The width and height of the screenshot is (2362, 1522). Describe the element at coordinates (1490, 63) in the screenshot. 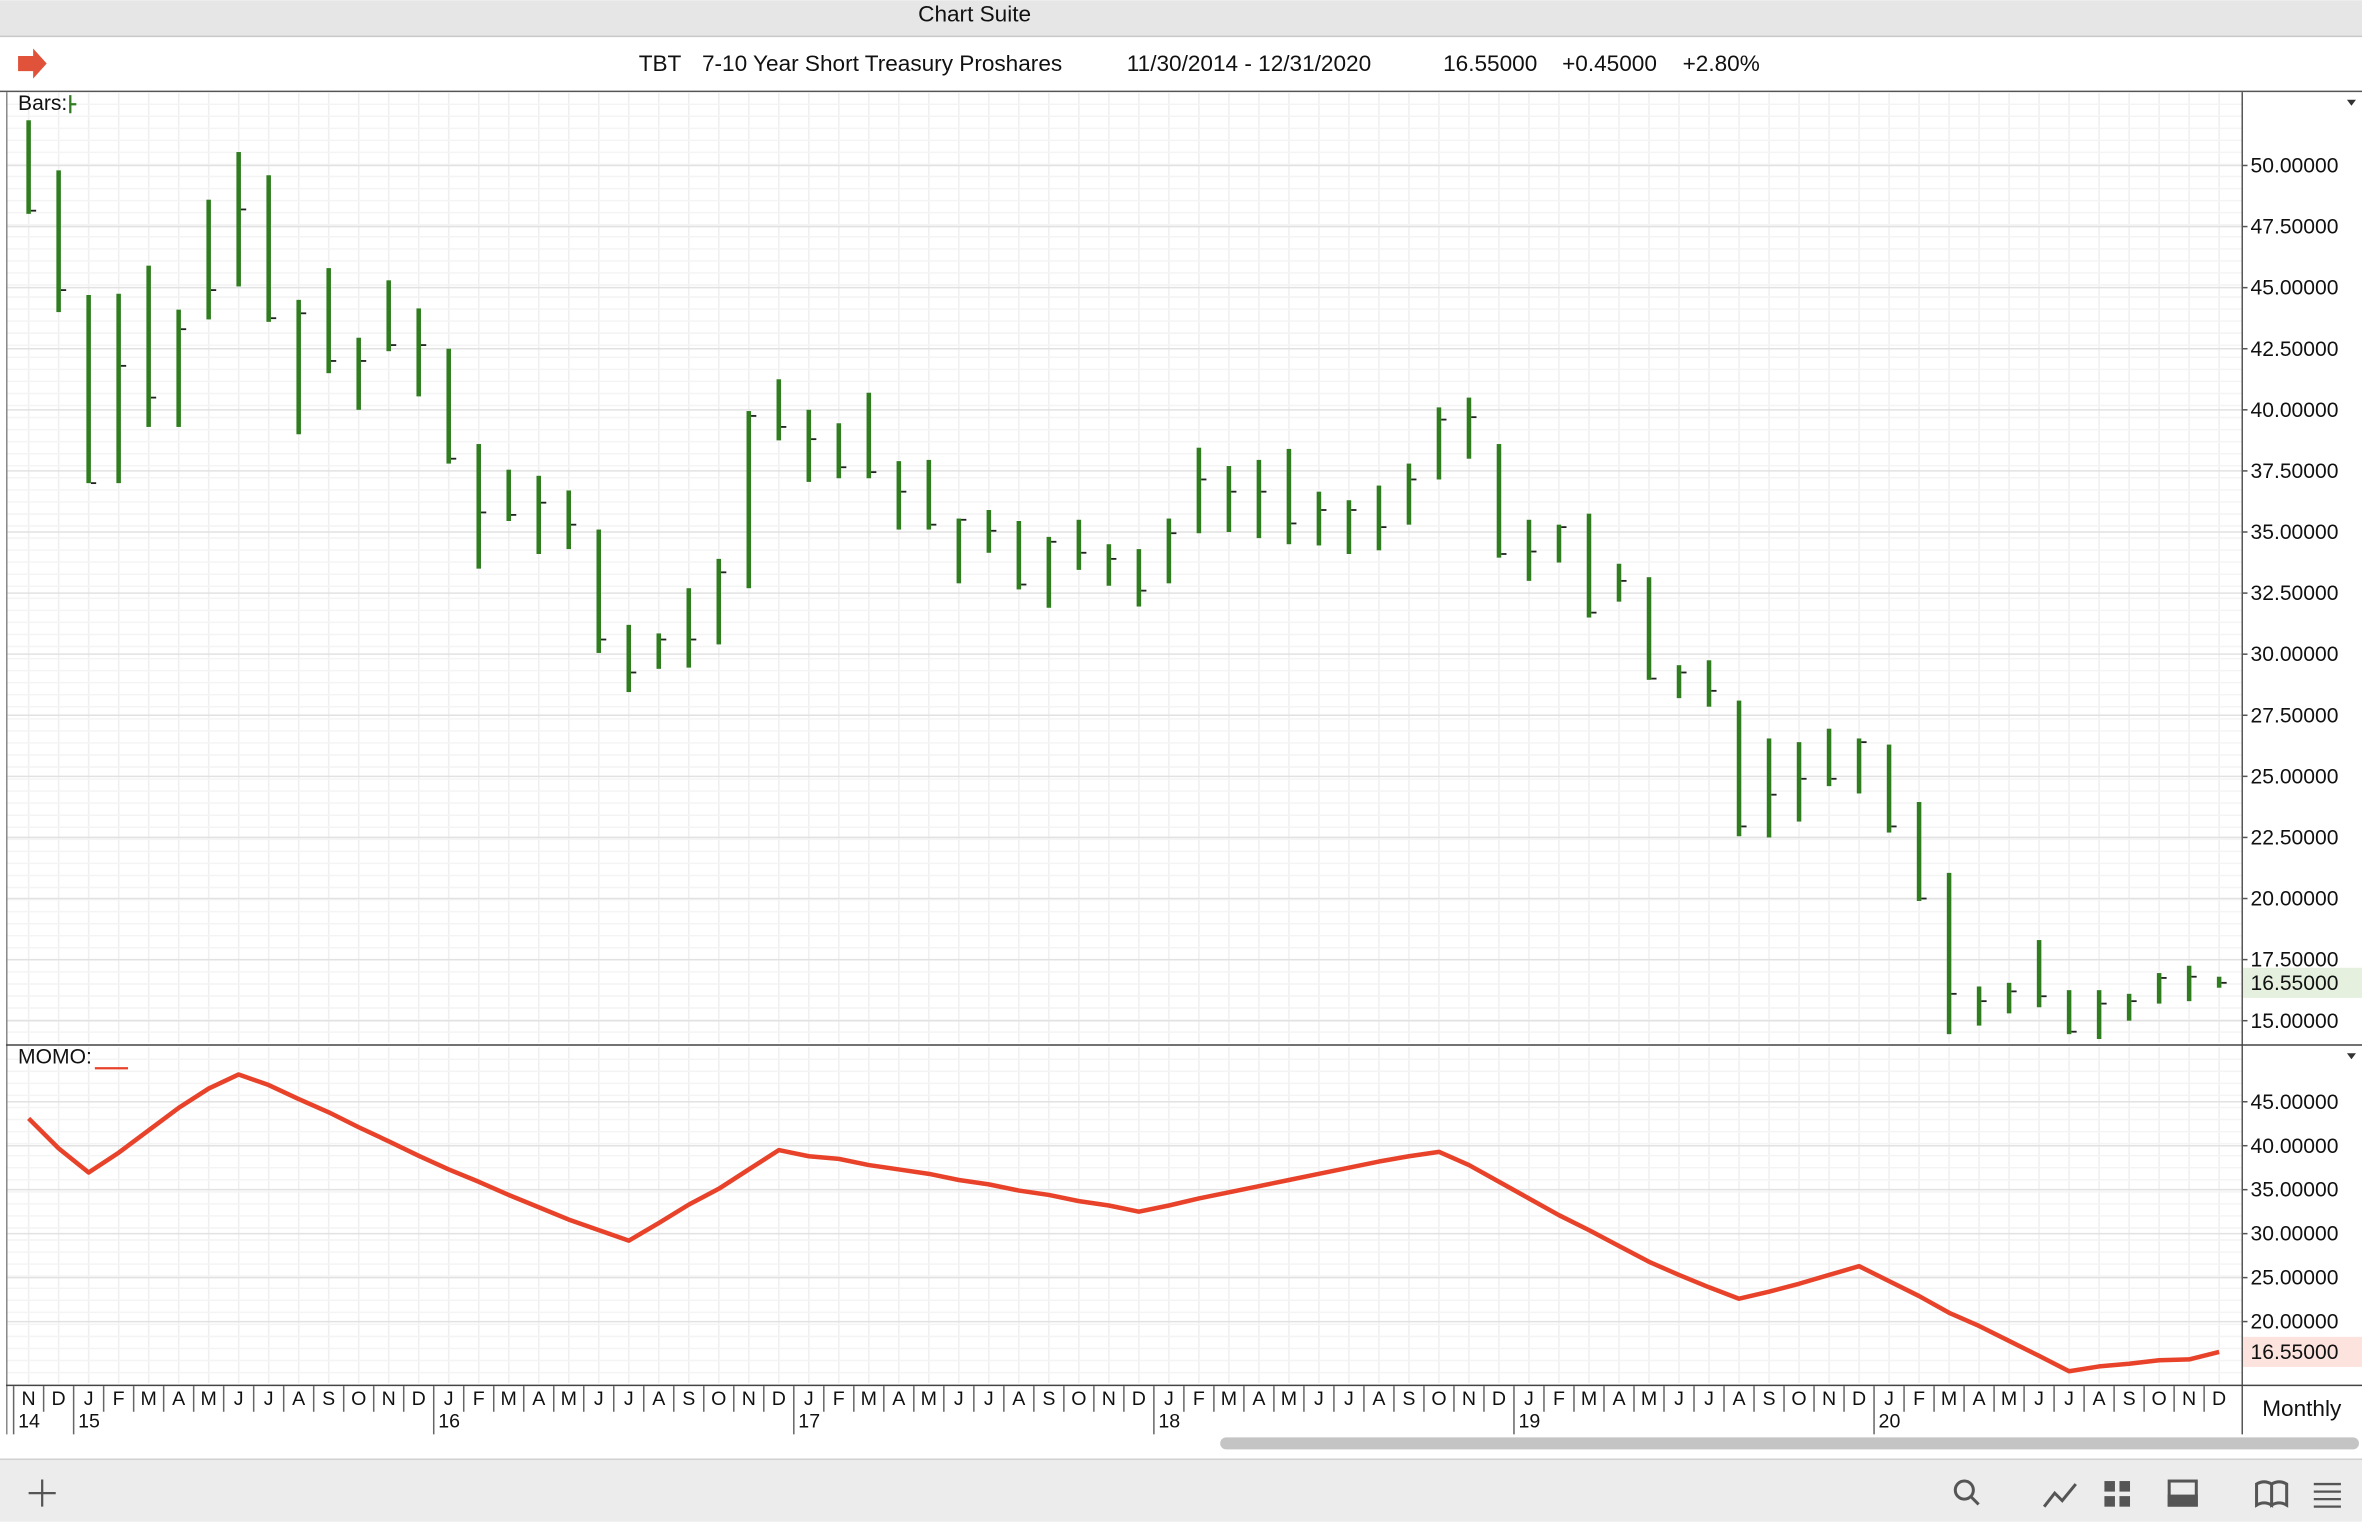

I see `last-price: 16.55000` at that location.